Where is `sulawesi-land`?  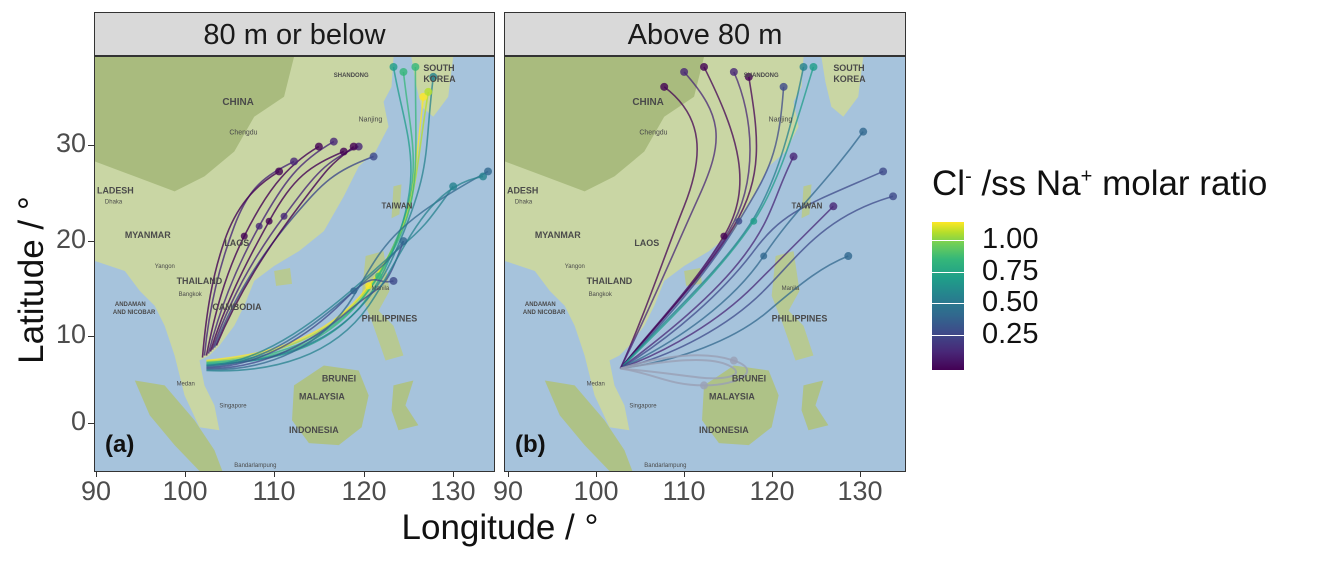
sulawesi-land is located at coordinates (815, 405).